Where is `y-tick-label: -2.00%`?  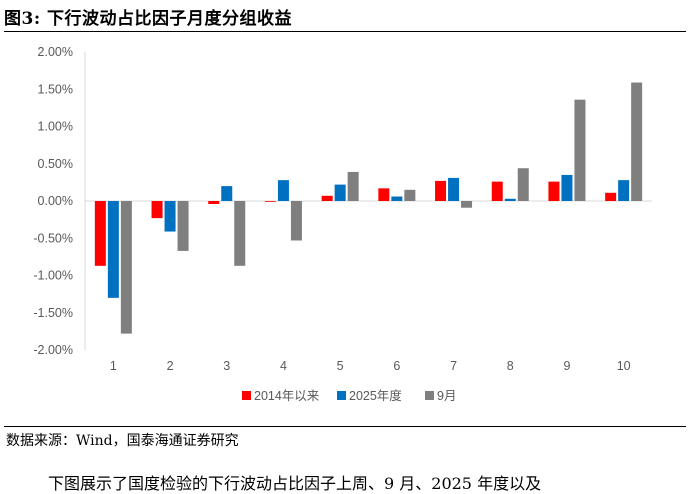 y-tick-label: -2.00% is located at coordinates (53, 350).